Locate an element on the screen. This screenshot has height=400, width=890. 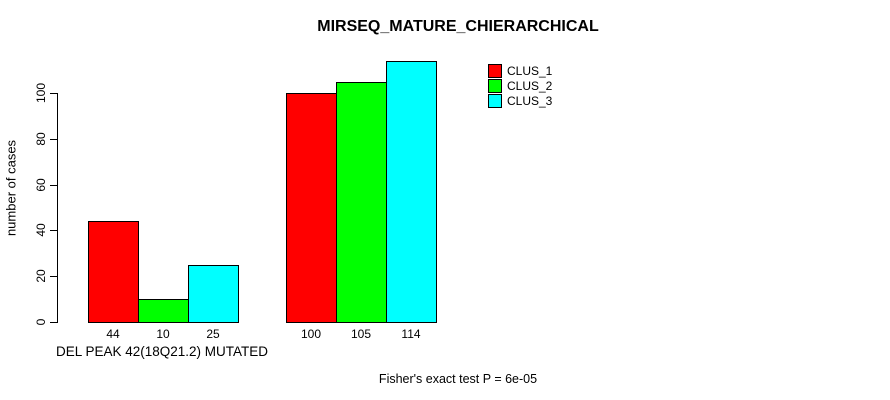
bar-clus_3-group2 is located at coordinates (411, 192).